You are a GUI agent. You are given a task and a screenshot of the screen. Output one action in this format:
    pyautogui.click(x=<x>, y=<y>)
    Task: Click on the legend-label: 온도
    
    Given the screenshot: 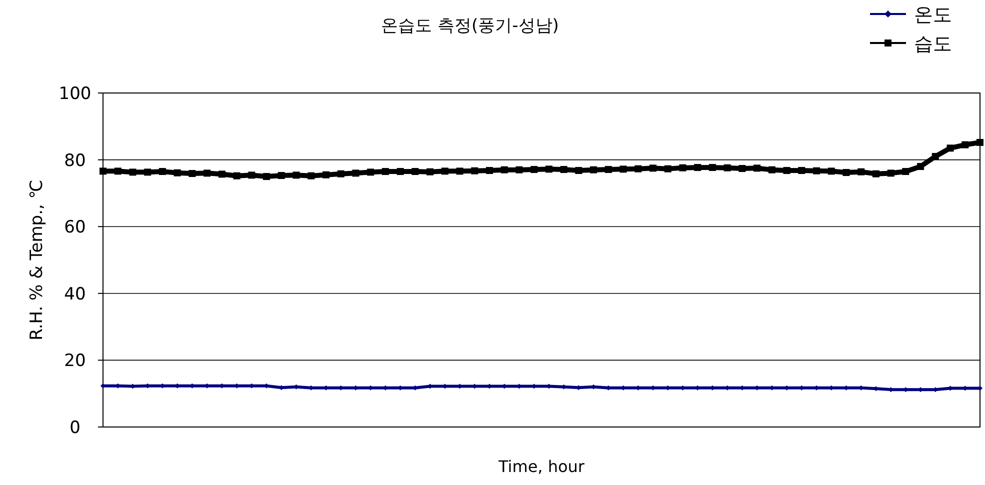 What is the action you would take?
    pyautogui.click(x=933, y=15)
    